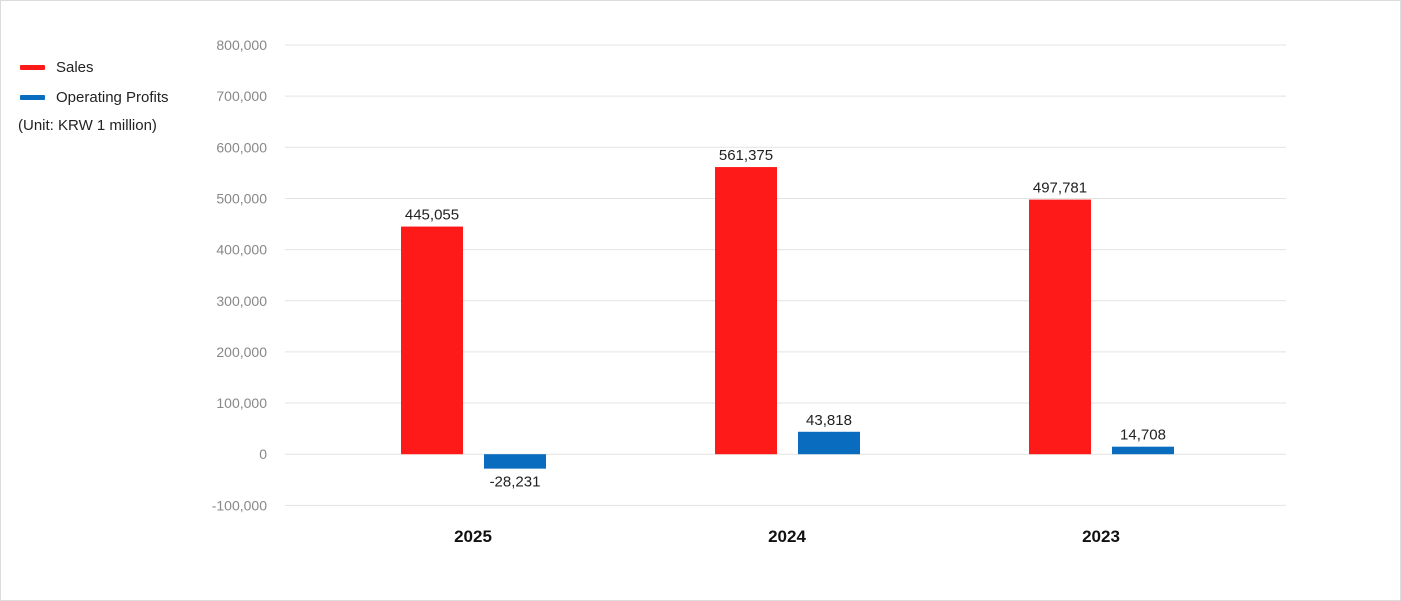 The width and height of the screenshot is (1401, 601). Describe the element at coordinates (241, 198) in the screenshot. I see `y-tick-label: 500,000` at that location.